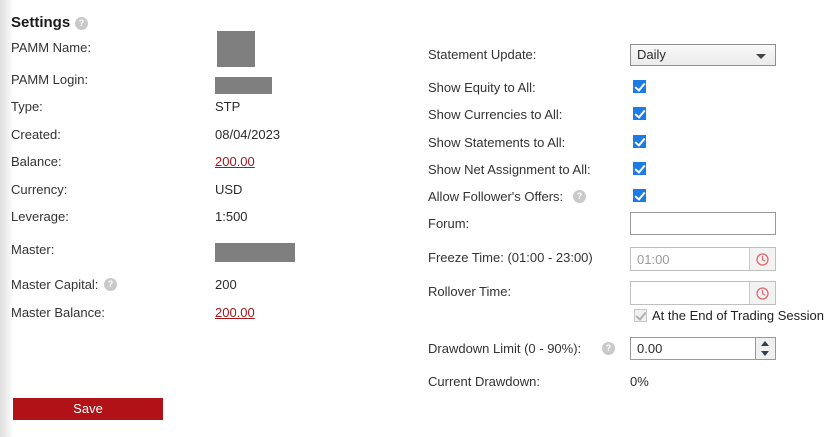  What do you see at coordinates (640, 315) in the screenshot?
I see `end-session-checkbox` at bounding box center [640, 315].